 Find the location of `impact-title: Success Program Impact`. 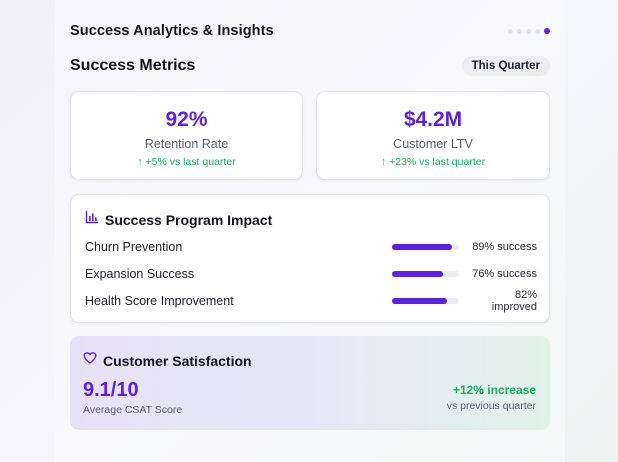

impact-title: Success Program Impact is located at coordinates (189, 219).